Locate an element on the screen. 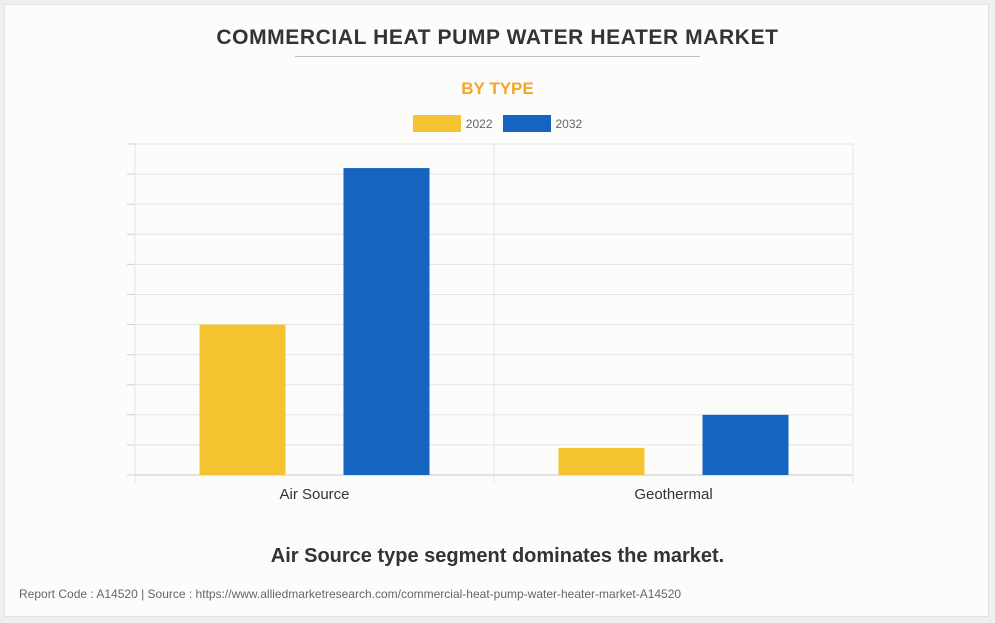 This screenshot has width=995, height=623. bar-geothermal-2032 is located at coordinates (745, 444).